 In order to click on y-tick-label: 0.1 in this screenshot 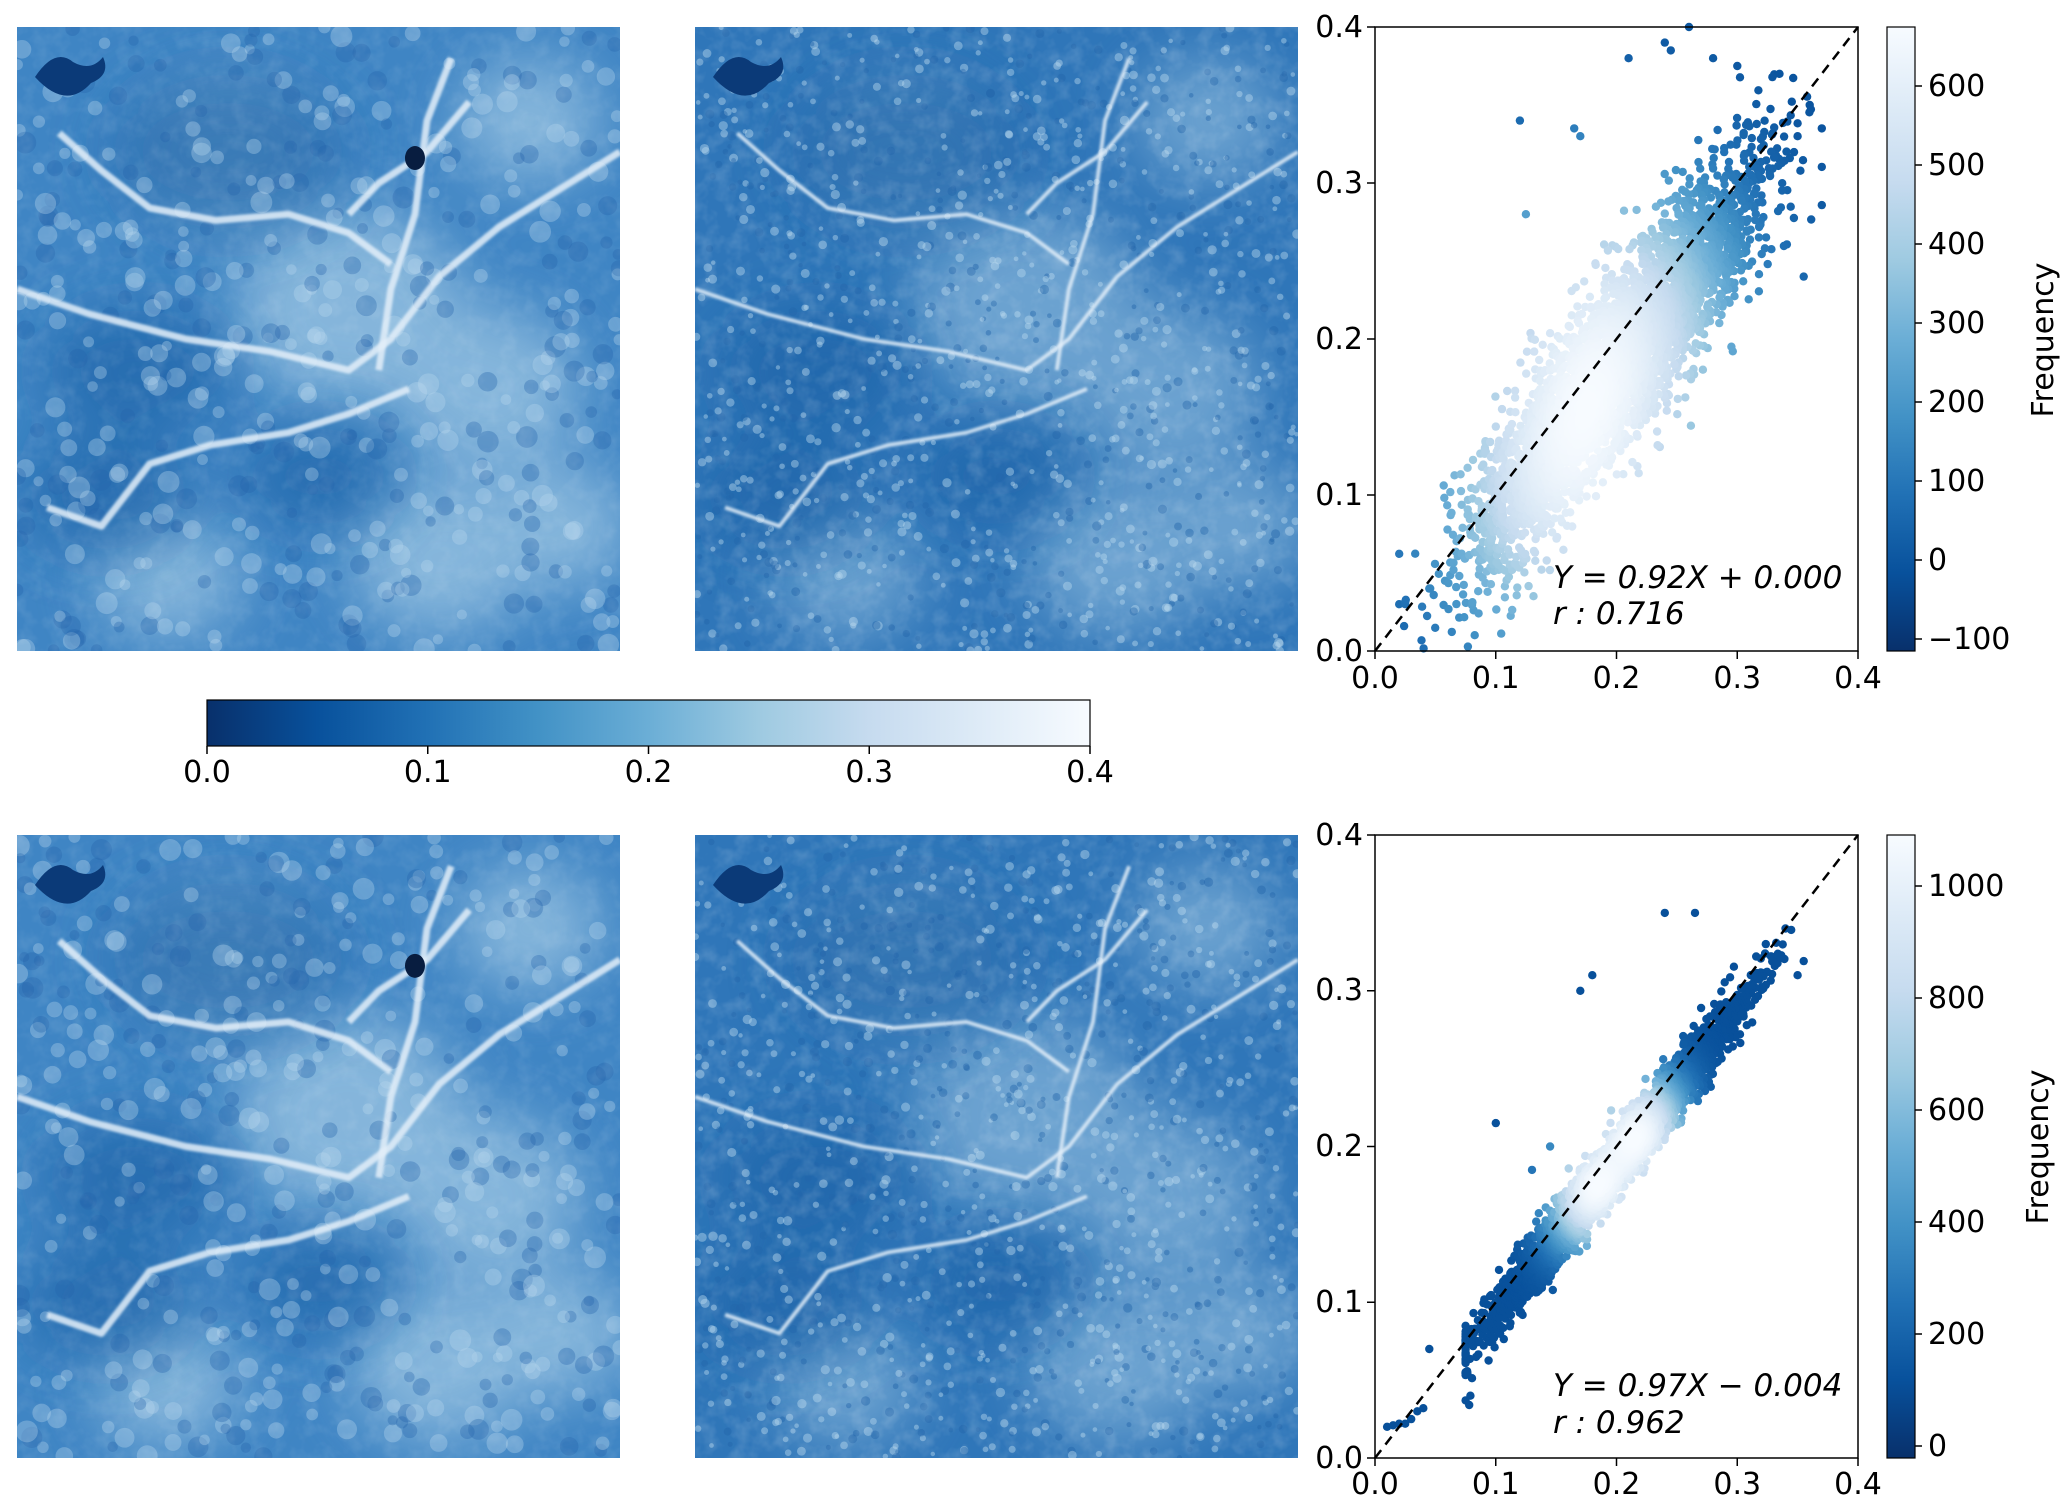, I will do `click(1339, 495)`.